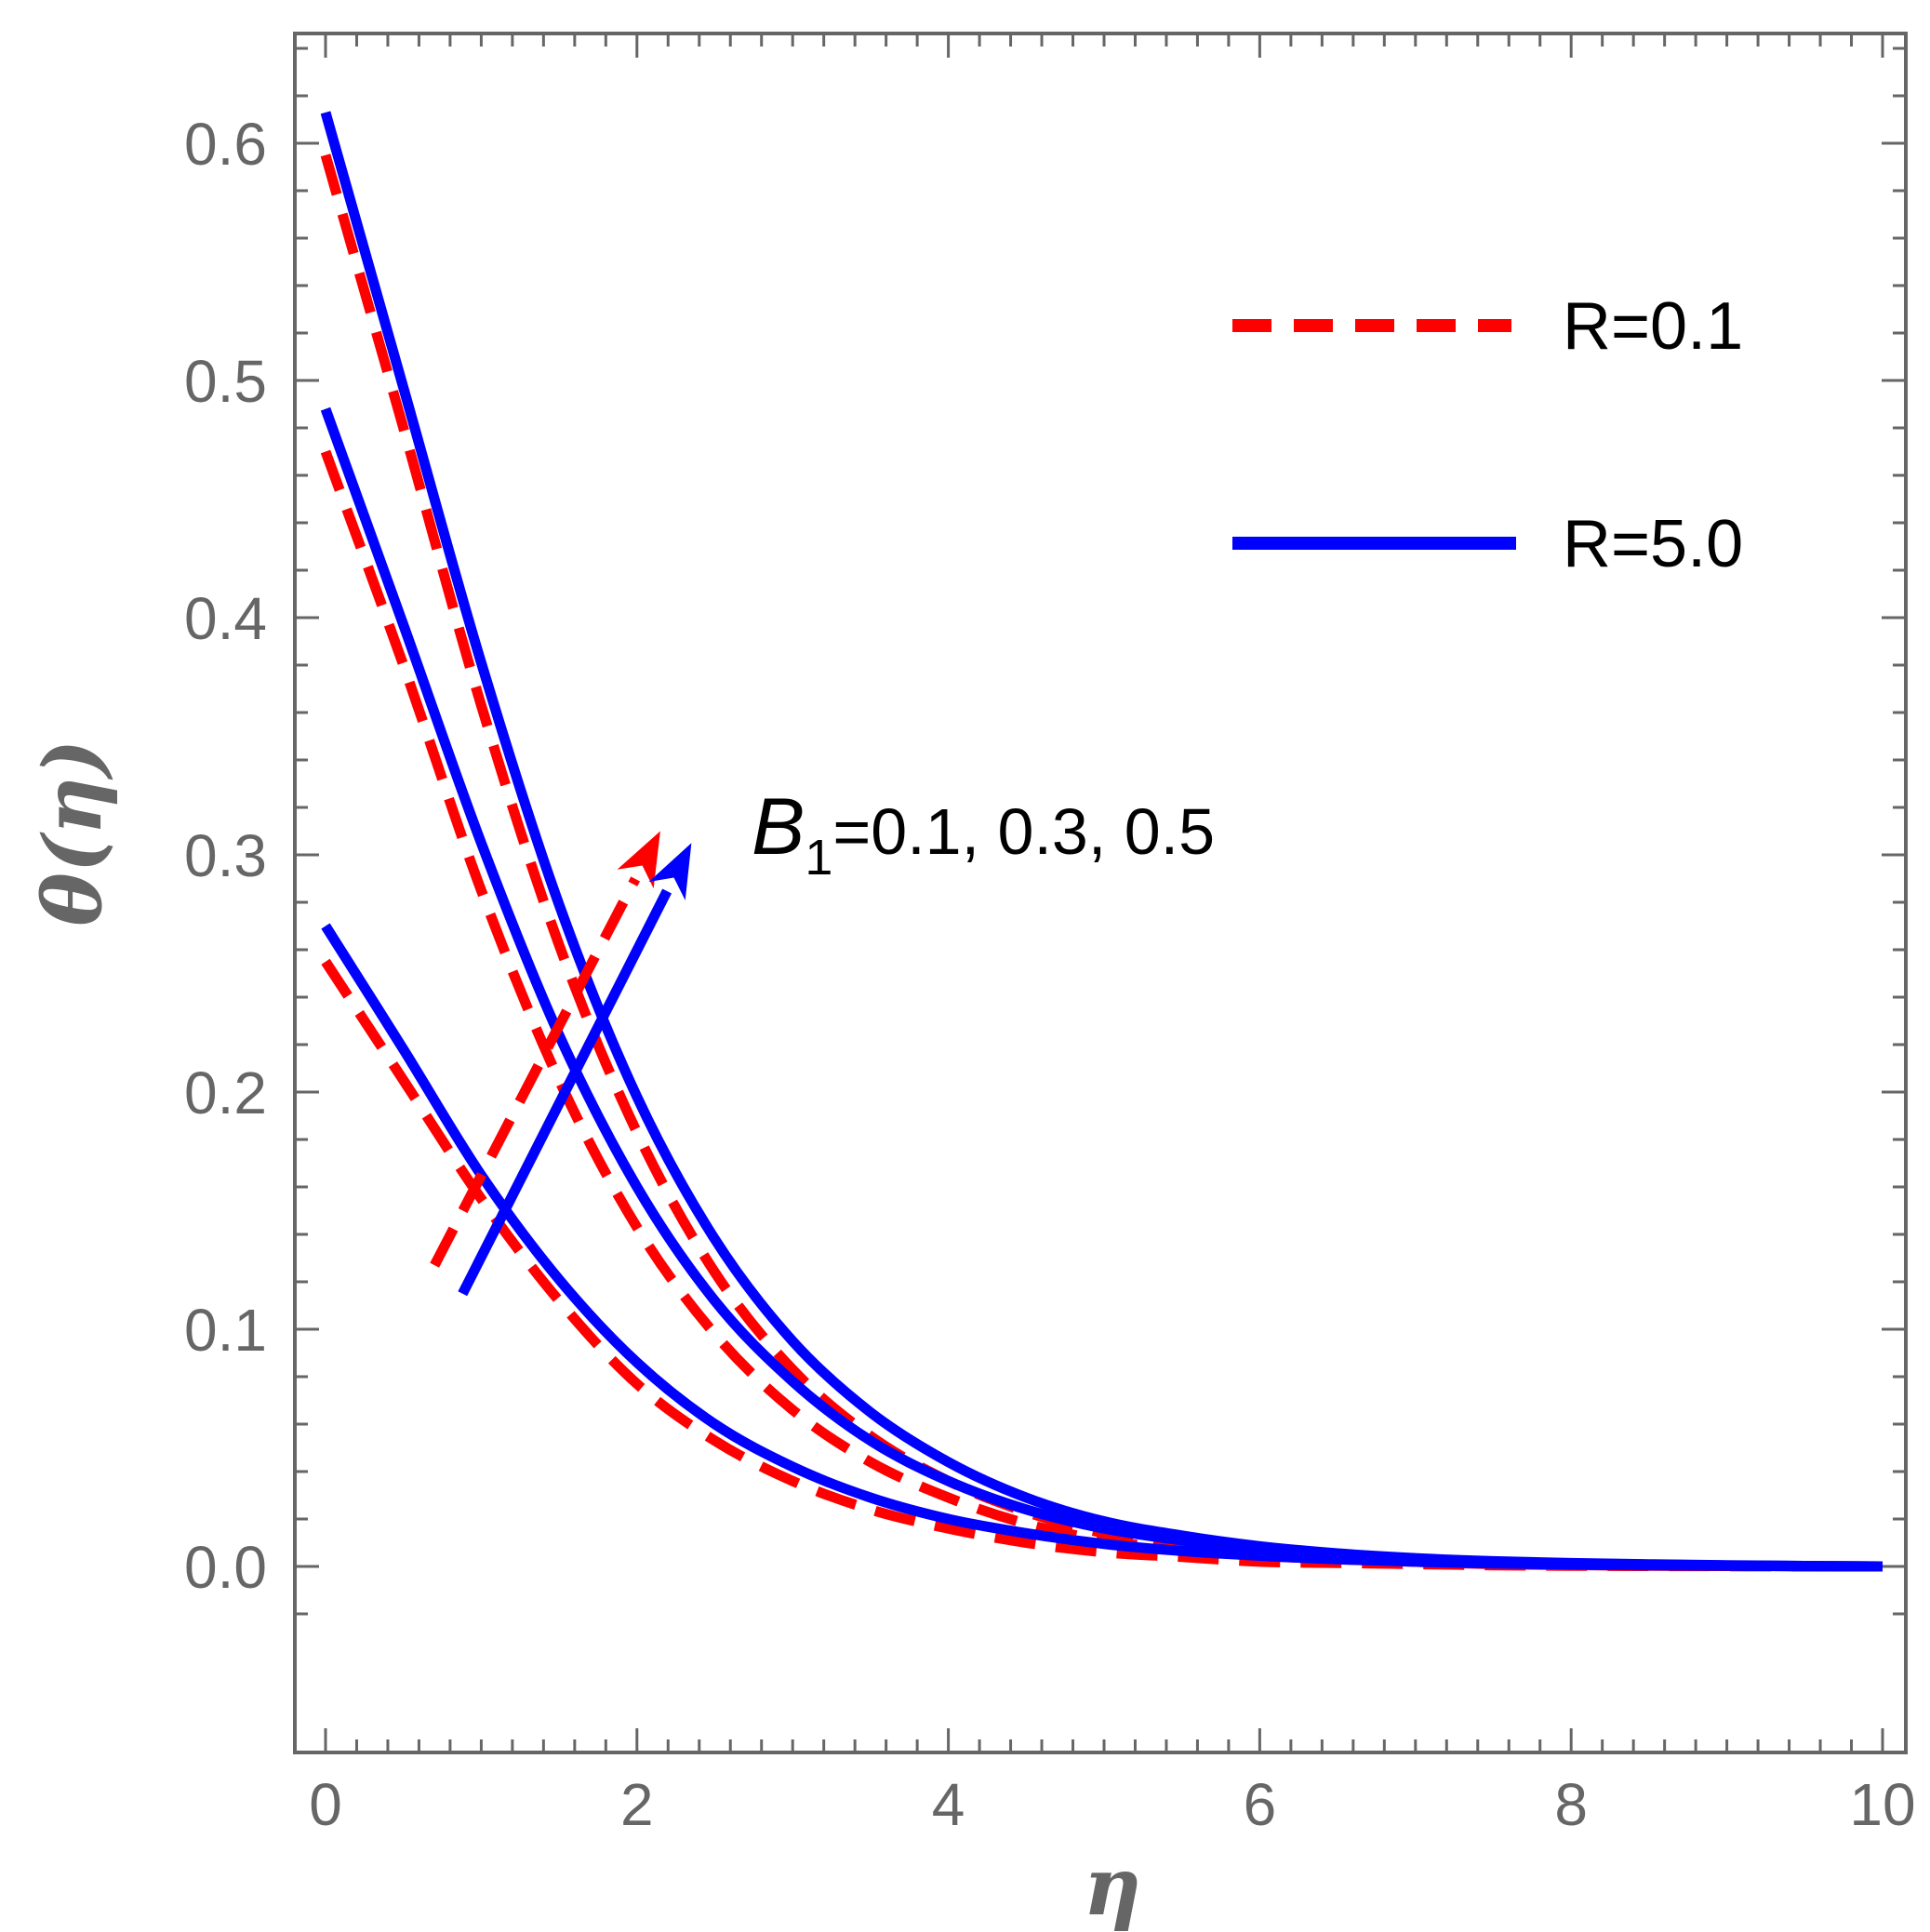 This screenshot has height=1932, width=1930. Describe the element at coordinates (225, 618) in the screenshot. I see `y-tick-label: 0.4` at that location.